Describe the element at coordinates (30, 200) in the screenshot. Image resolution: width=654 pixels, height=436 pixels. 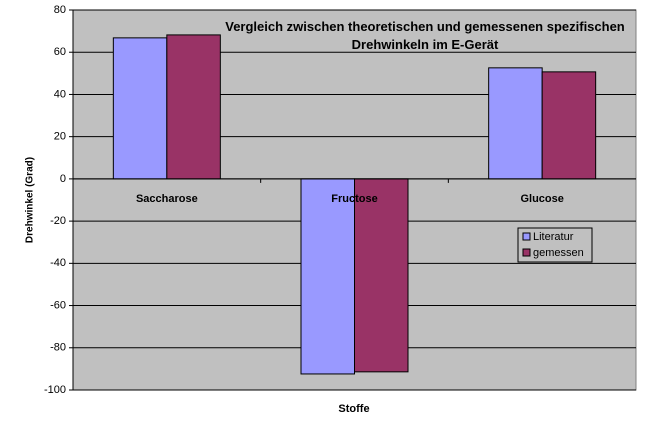
I see `y-axis-title: Drehwinkel (Grad)` at that location.